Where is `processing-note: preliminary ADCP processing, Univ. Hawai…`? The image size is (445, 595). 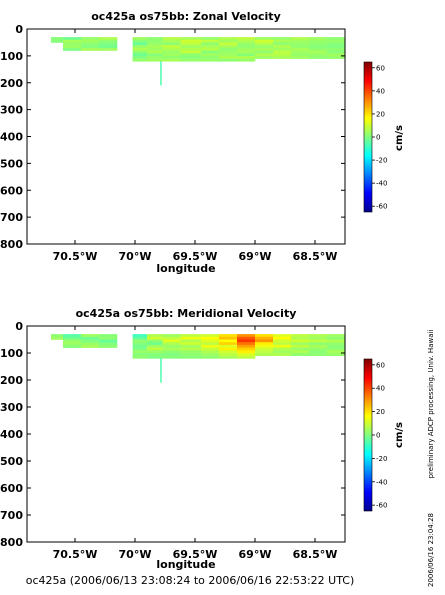 processing-note: preliminary ADCP processing, Univ. Hawai… is located at coordinates (431, 404).